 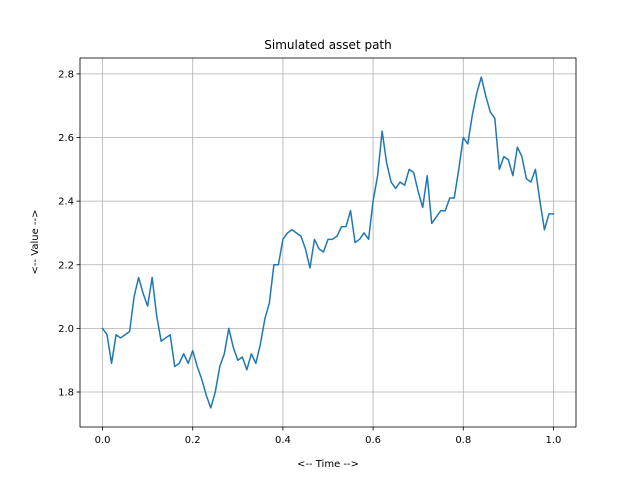 I want to click on x-axis-label: <-- Time -->, so click(x=328, y=464).